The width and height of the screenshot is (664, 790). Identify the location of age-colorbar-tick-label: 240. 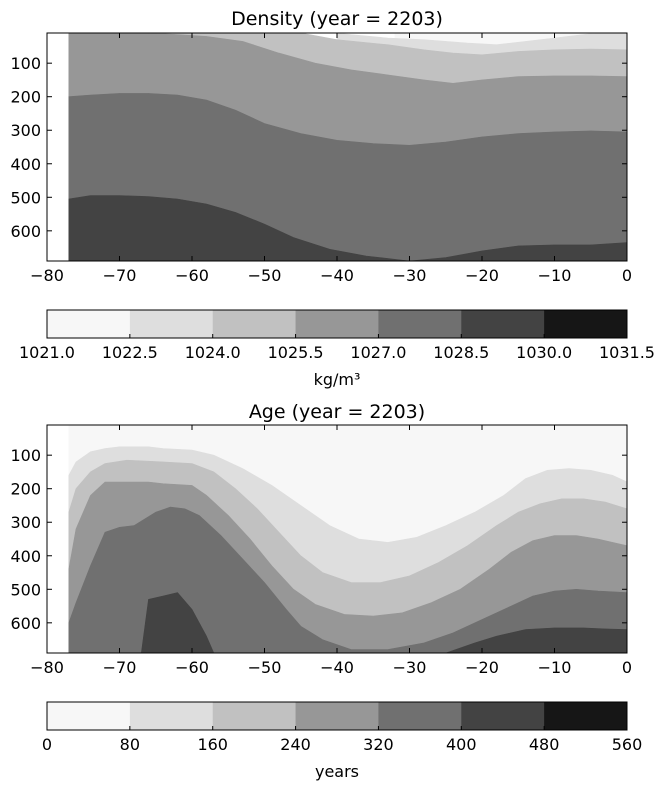
(295, 744).